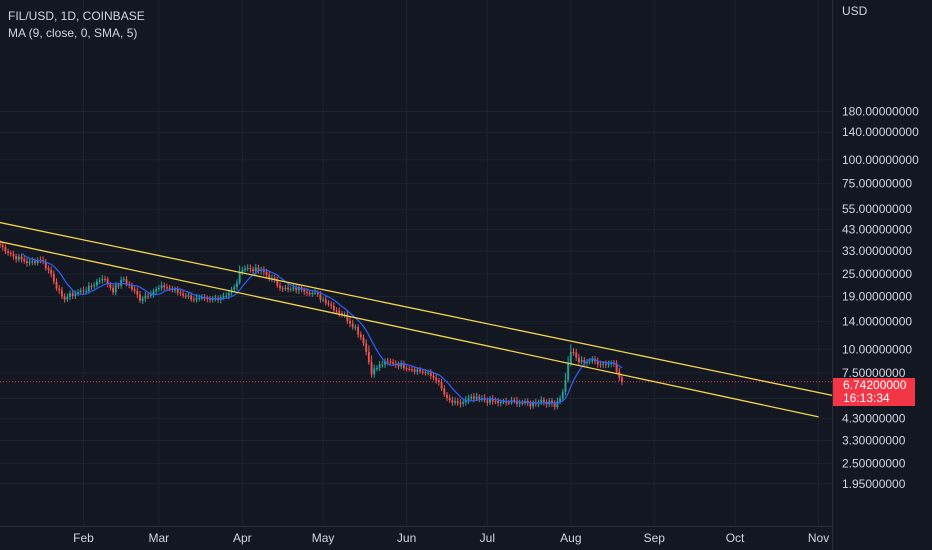  Describe the element at coordinates (73, 33) in the screenshot. I see `ma-indicator-label: MA (9, close, 0, SMA, 5)` at that location.